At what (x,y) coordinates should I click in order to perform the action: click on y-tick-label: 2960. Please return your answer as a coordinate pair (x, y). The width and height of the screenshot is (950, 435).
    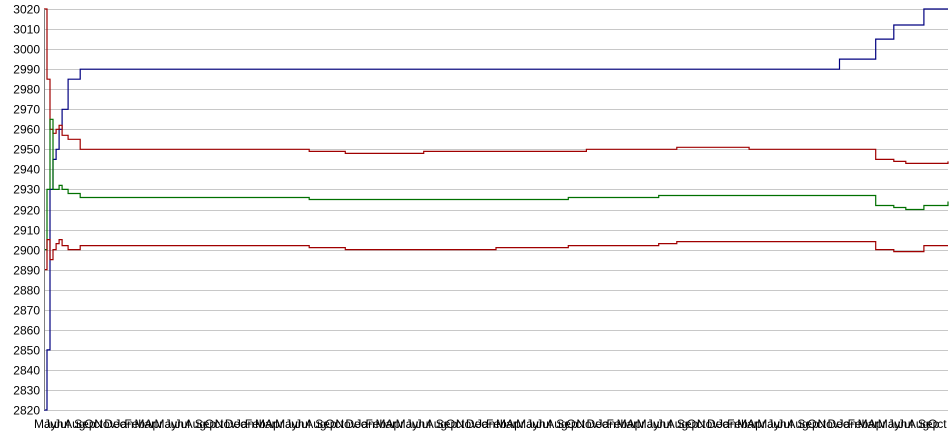
    Looking at the image, I should click on (26, 130).